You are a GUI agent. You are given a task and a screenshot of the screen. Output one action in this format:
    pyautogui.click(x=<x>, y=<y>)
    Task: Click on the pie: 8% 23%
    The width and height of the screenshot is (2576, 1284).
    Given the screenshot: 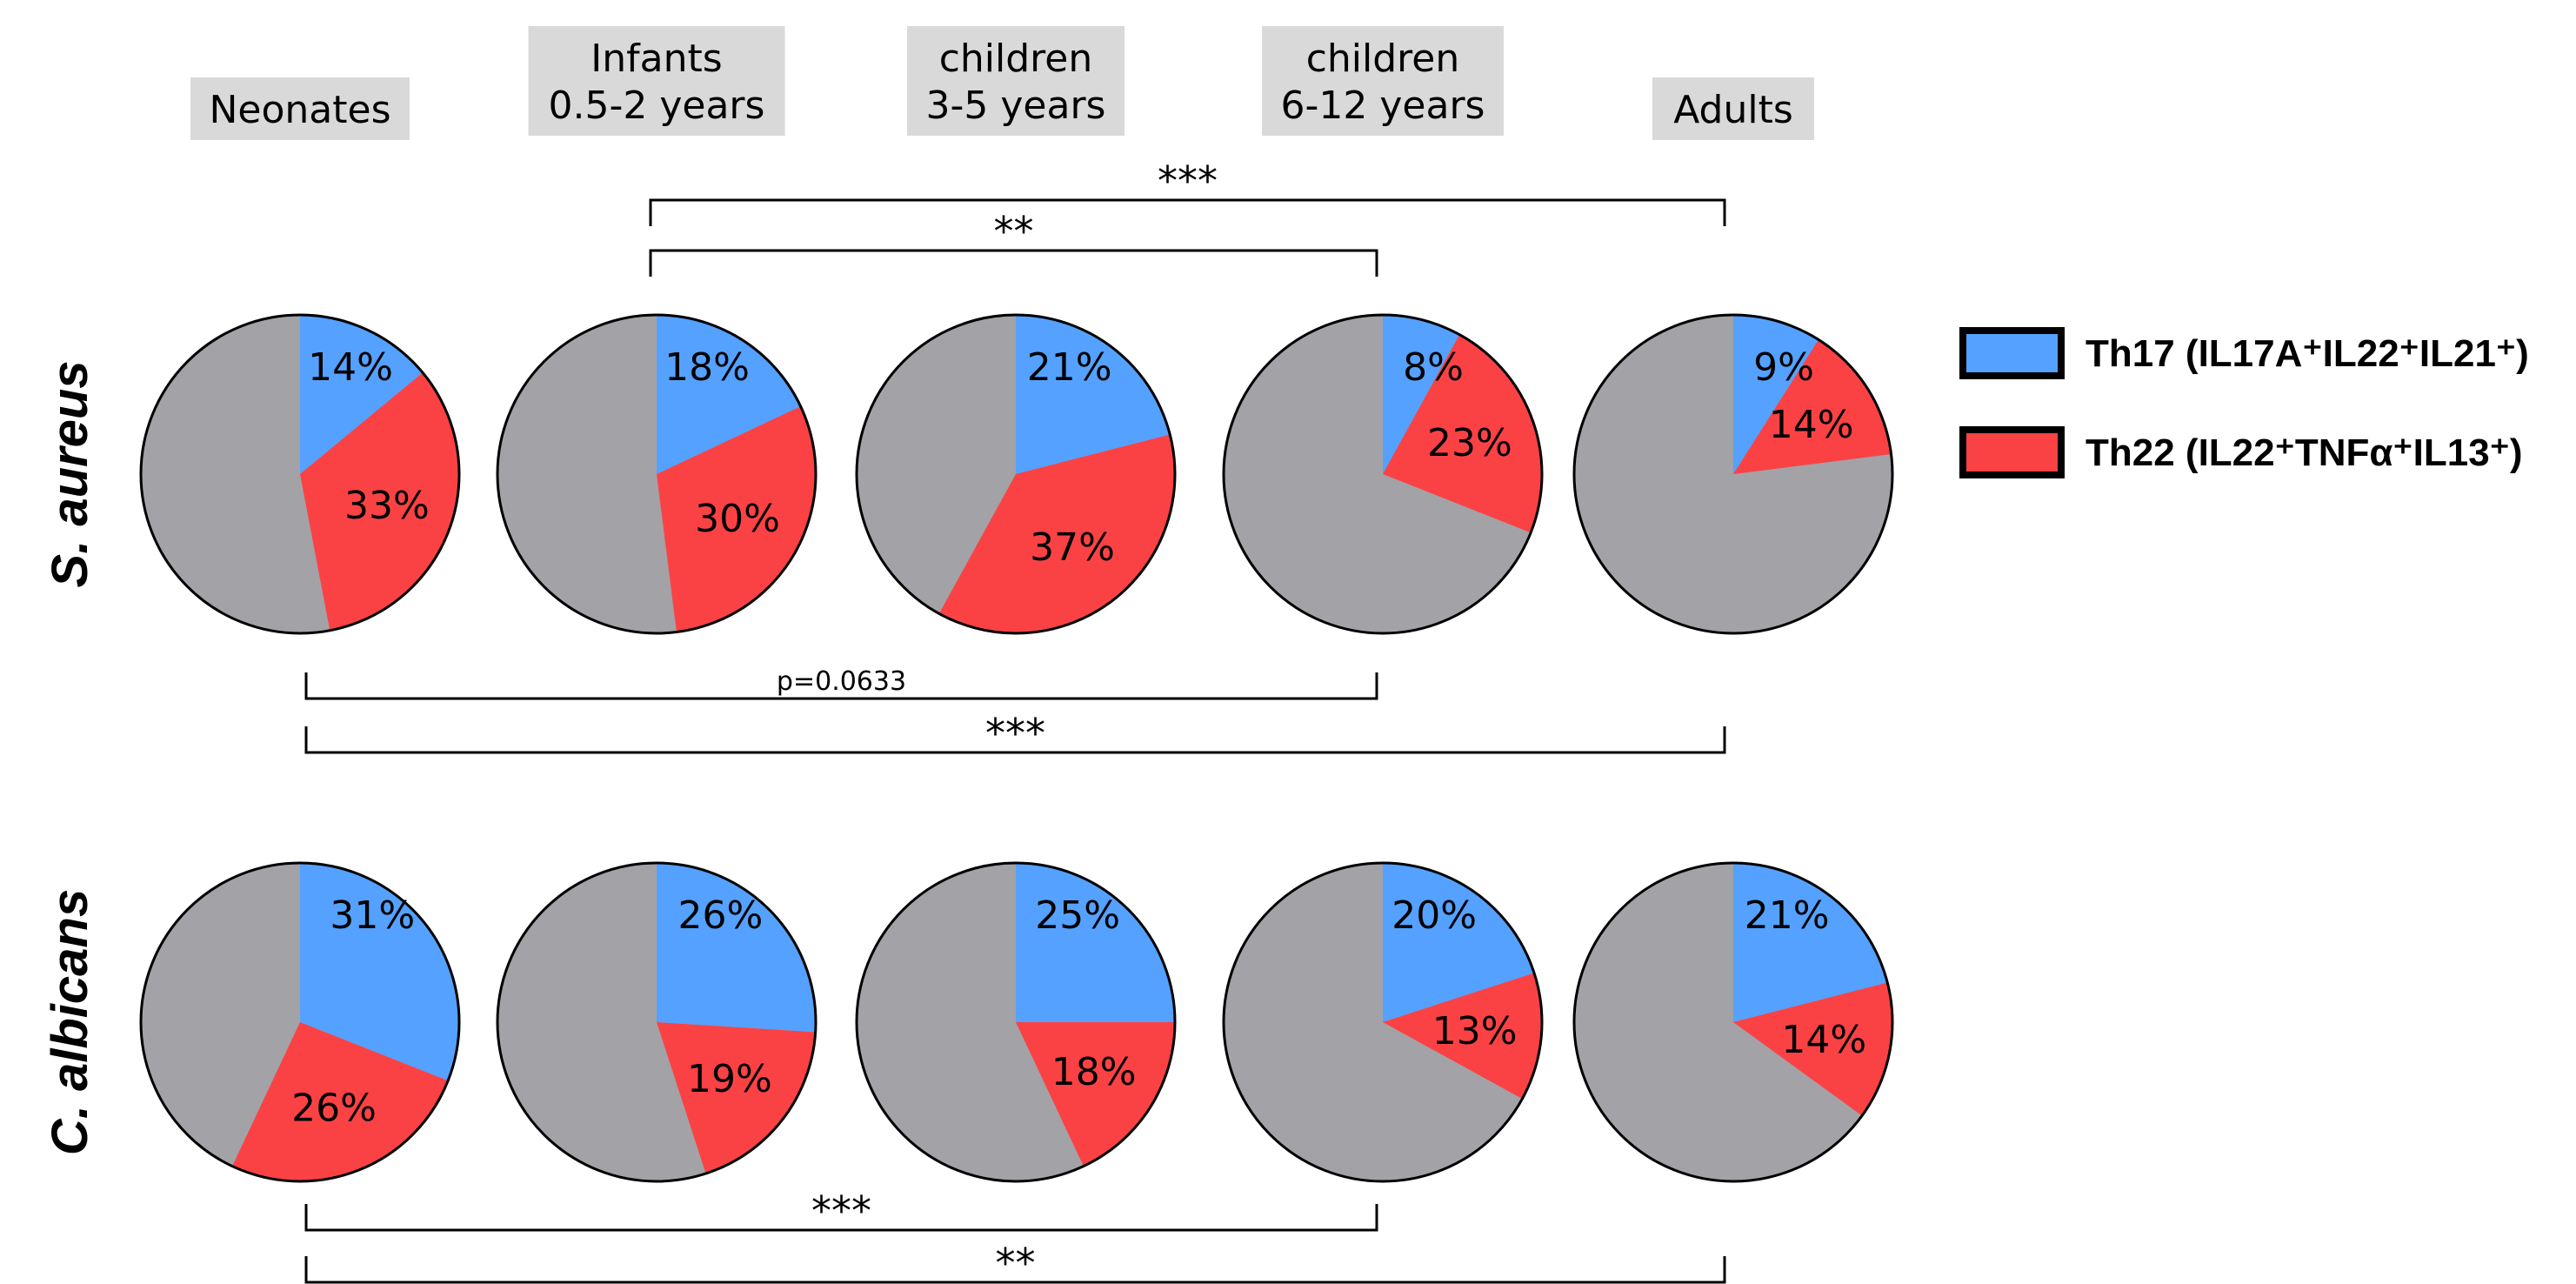 What is the action you would take?
    pyautogui.click(x=1383, y=474)
    